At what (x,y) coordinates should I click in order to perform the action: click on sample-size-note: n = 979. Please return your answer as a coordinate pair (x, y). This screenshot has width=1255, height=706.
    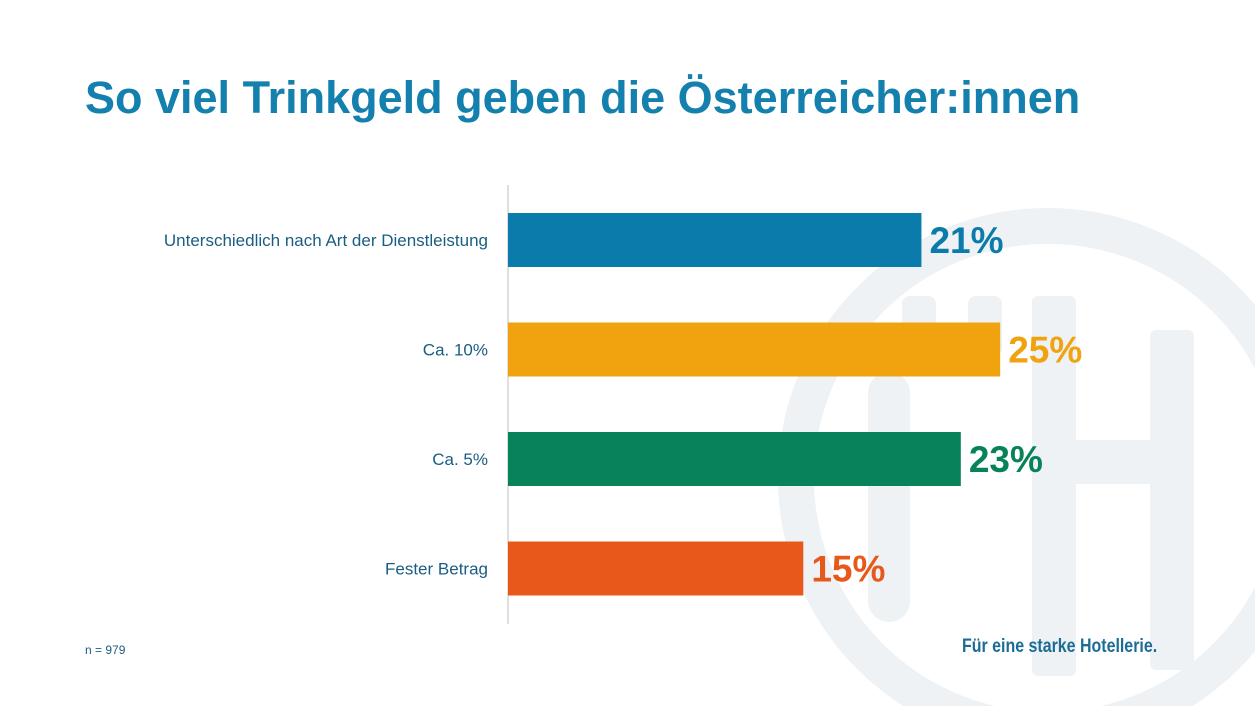
    Looking at the image, I should click on (105, 650).